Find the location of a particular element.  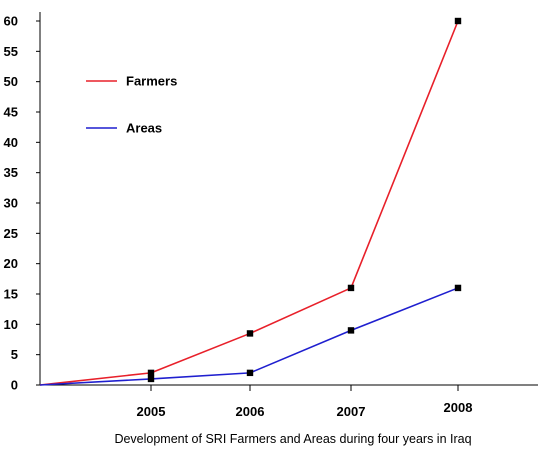

y-tick-label: 60 is located at coordinates (11, 21).